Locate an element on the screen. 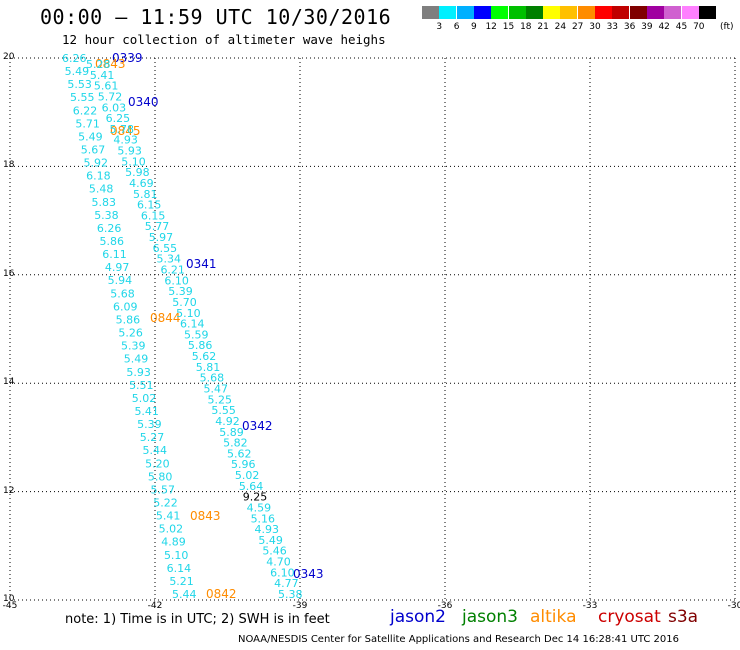 The image size is (740, 650). lat-tick-label: 12 is located at coordinates (9, 490).